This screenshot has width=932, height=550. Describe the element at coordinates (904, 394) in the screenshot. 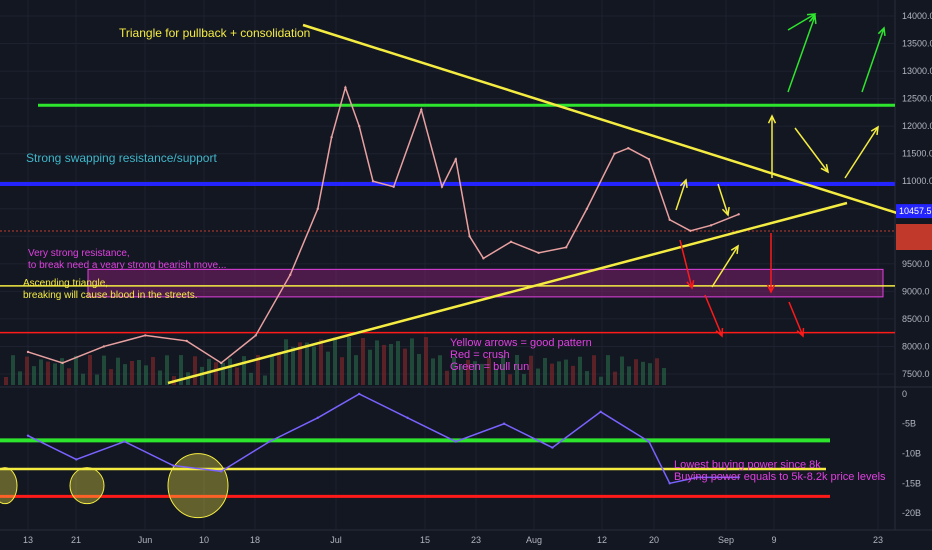

I see `indicator-tick-label: 0` at that location.